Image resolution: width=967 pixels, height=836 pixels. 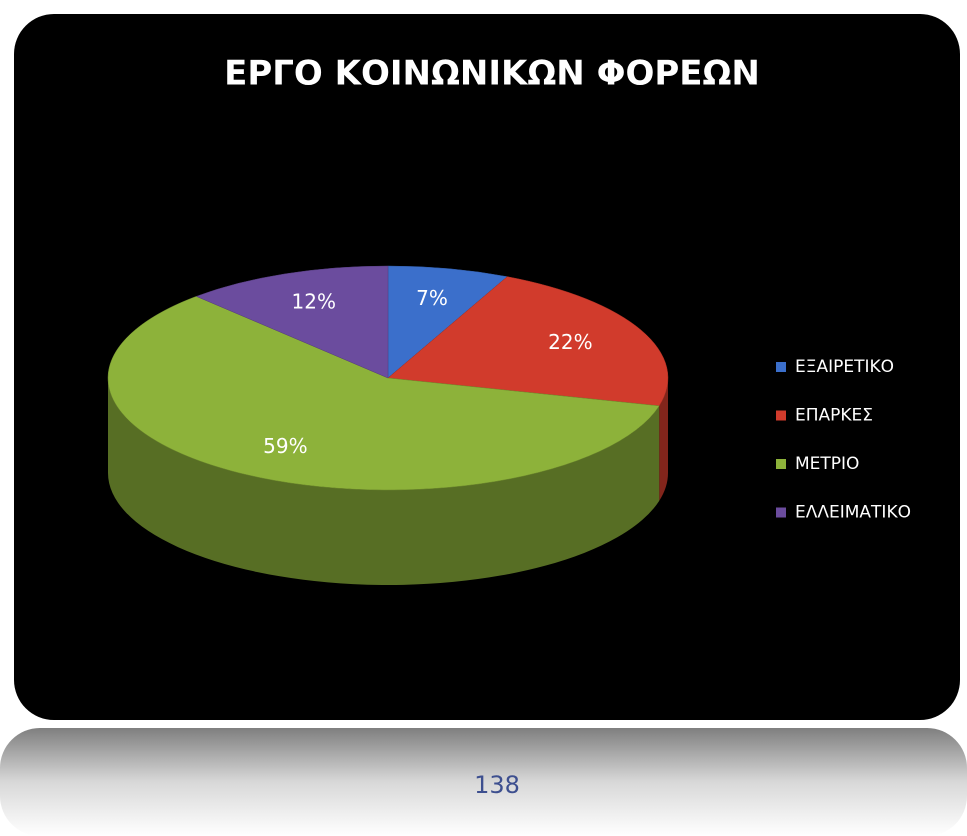 I want to click on data-label: 12%, so click(x=314, y=302).